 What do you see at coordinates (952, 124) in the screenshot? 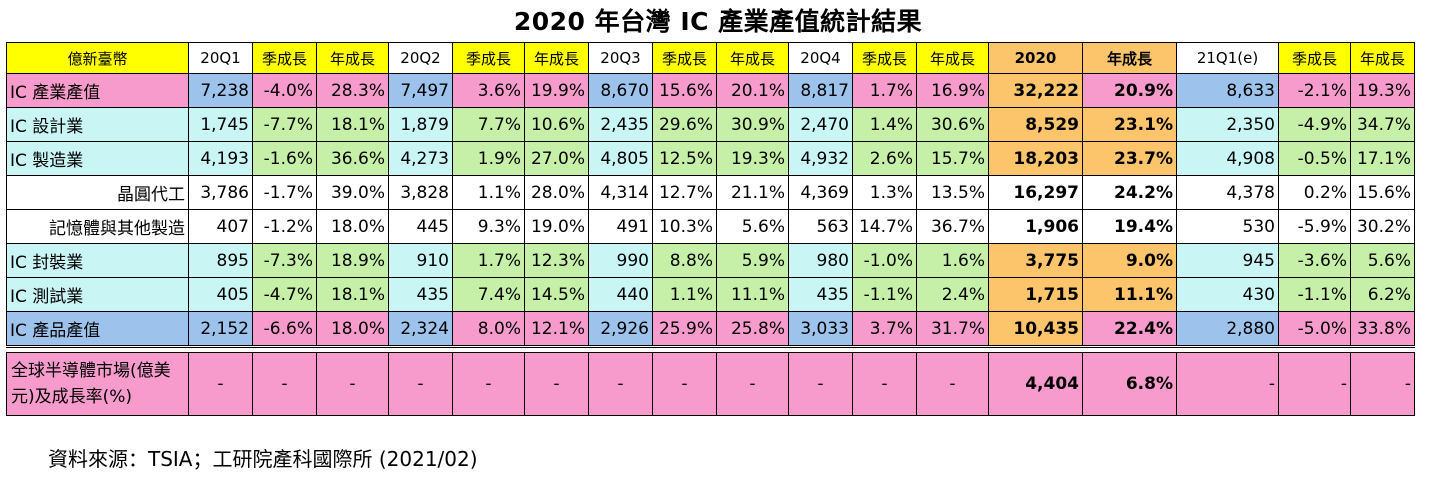
I see `table-cell: 30.6%` at bounding box center [952, 124].